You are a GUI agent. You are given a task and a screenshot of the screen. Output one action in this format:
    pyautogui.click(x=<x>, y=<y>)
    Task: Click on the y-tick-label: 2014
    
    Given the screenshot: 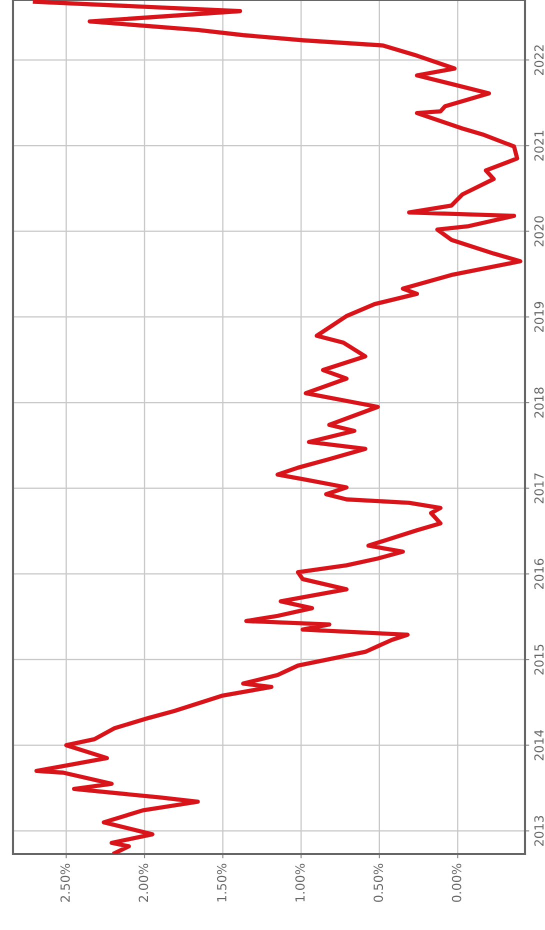 What is the action you would take?
    pyautogui.click(x=539, y=745)
    